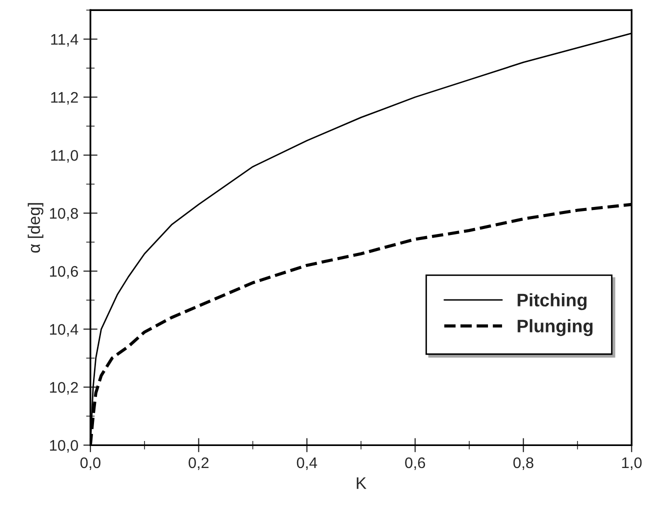 Image resolution: width=660 pixels, height=507 pixels. What do you see at coordinates (523, 463) in the screenshot?
I see `x-tick-label: 0,8` at bounding box center [523, 463].